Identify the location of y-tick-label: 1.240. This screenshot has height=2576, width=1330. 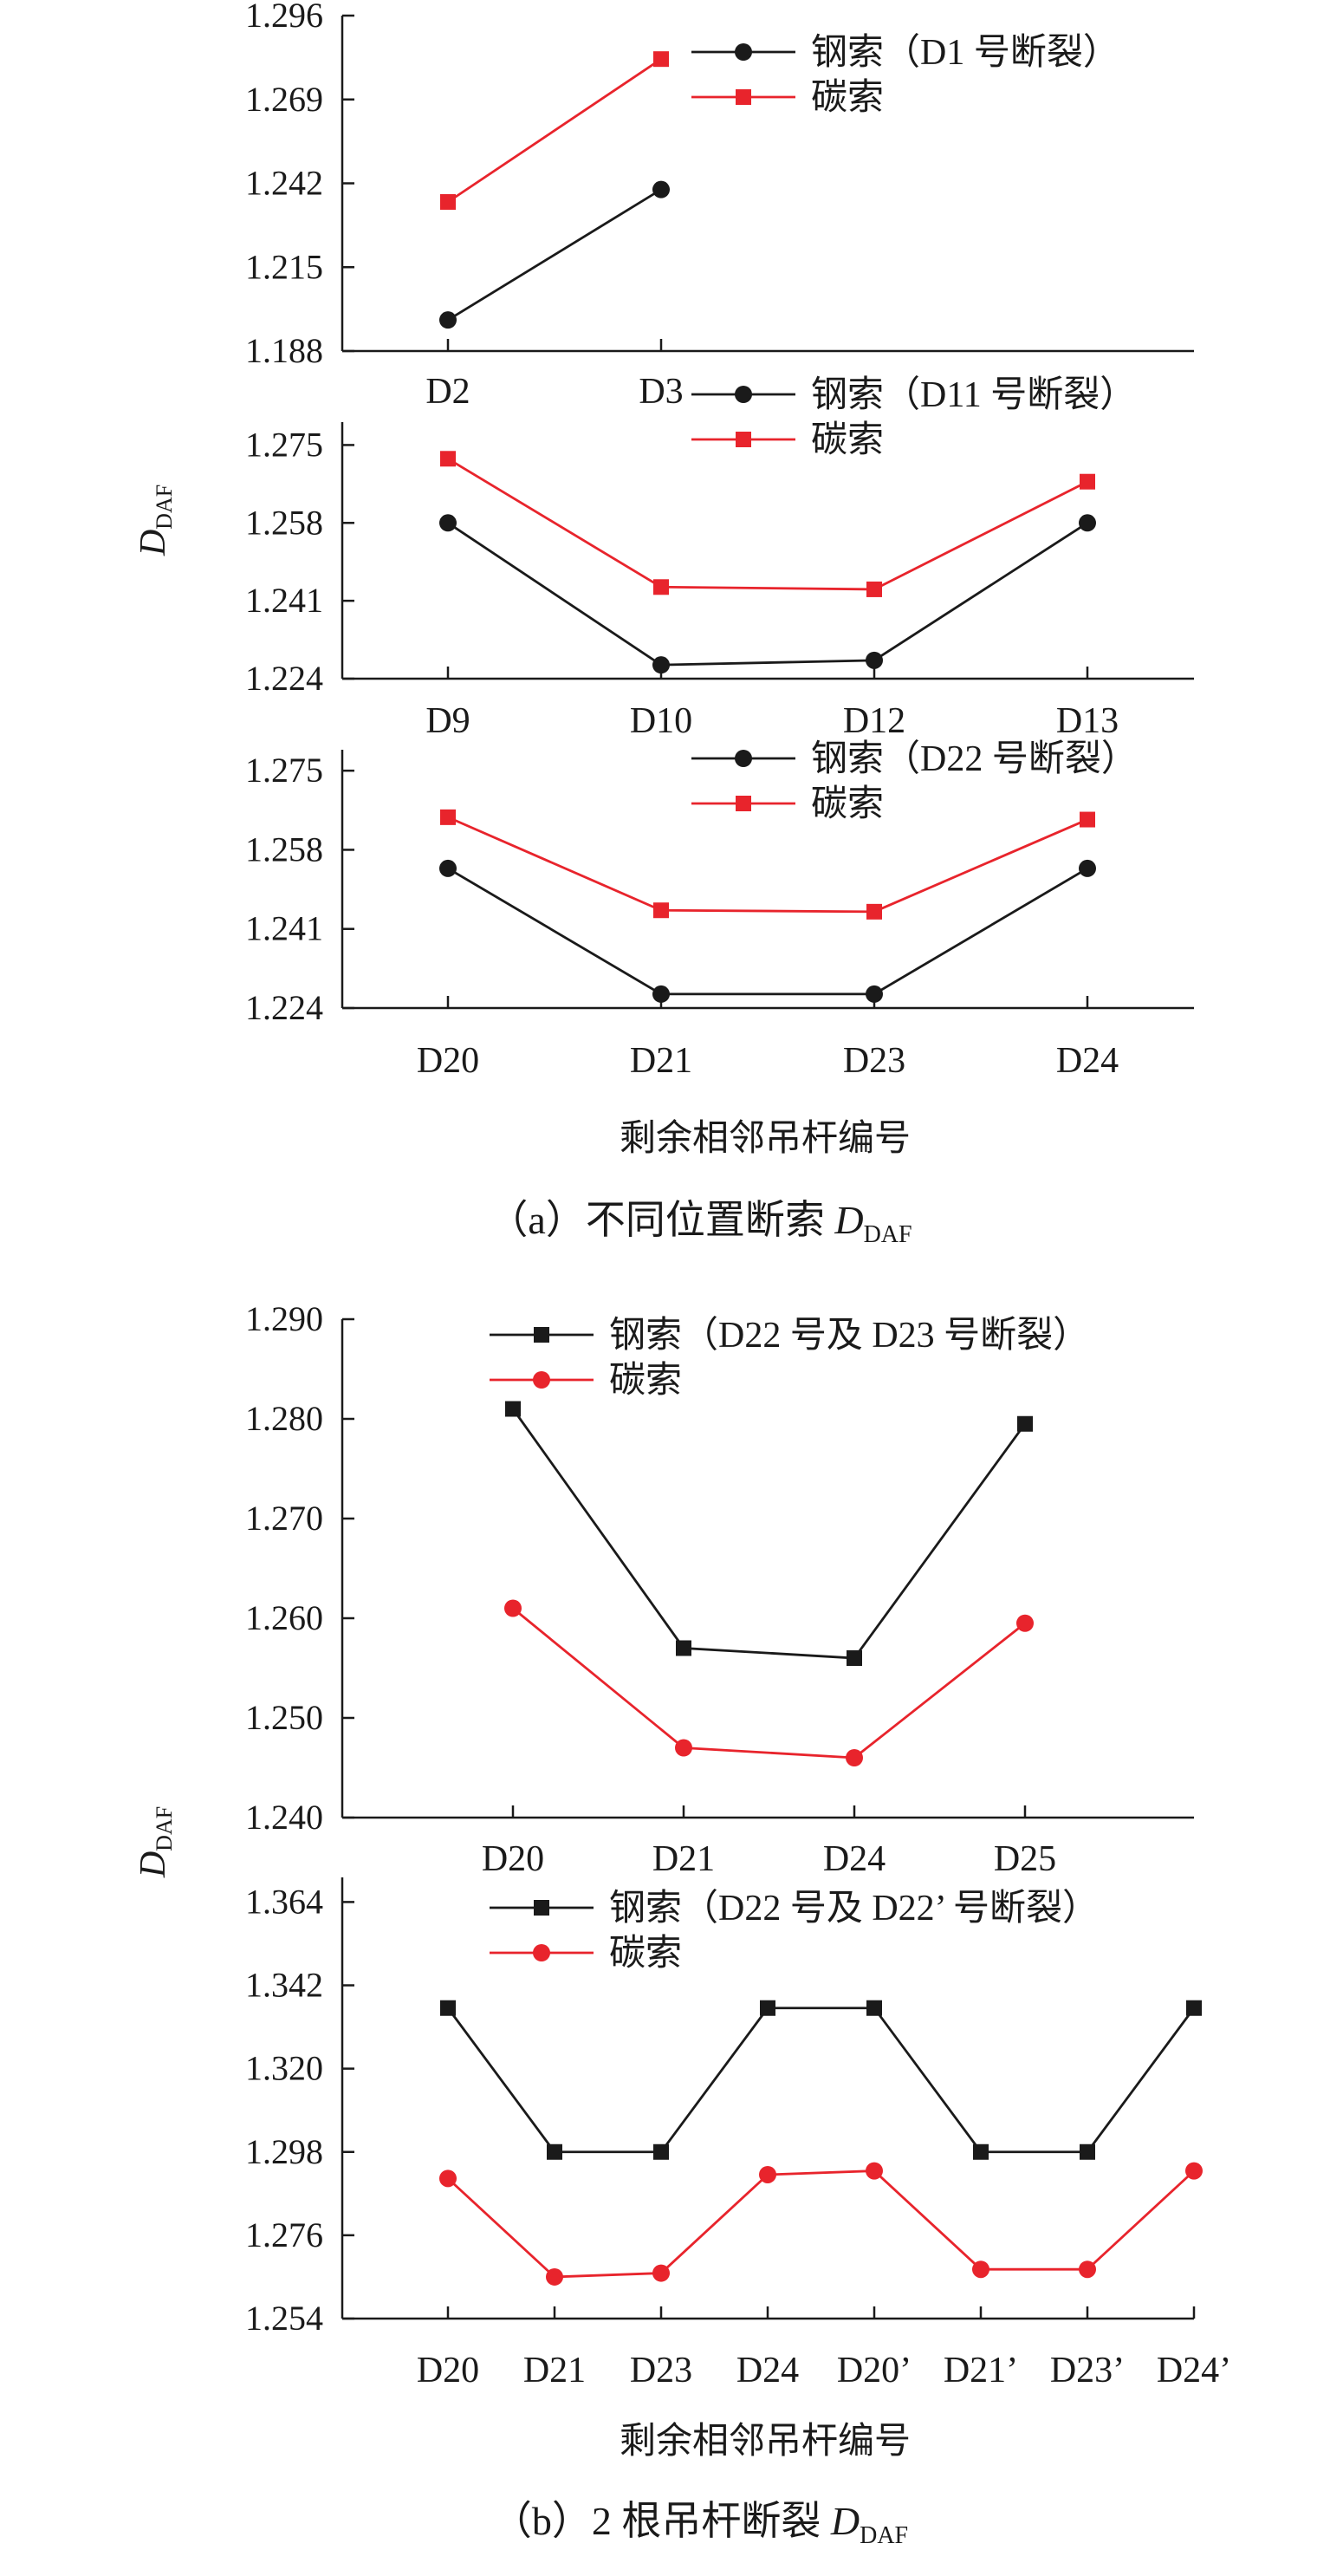
(284, 1817).